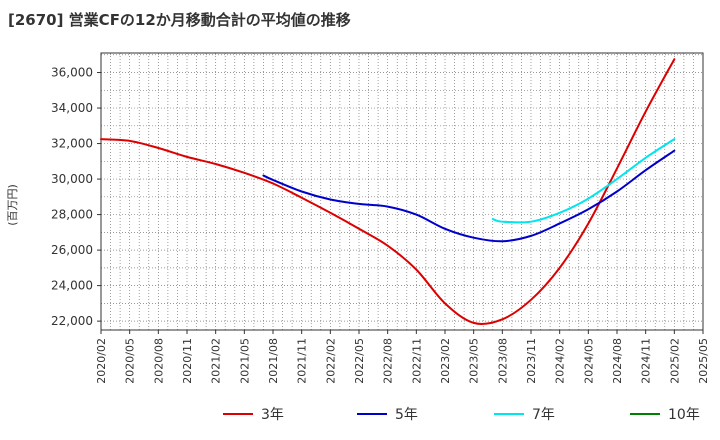 The height and width of the screenshot is (440, 720). What do you see at coordinates (406, 415) in the screenshot?
I see `legend-label: 5年` at bounding box center [406, 415].